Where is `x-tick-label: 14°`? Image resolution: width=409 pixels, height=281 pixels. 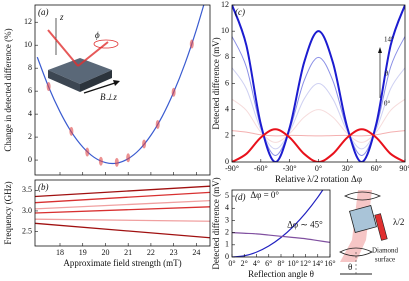 x-tick-label: 14° is located at coordinates (317, 263).